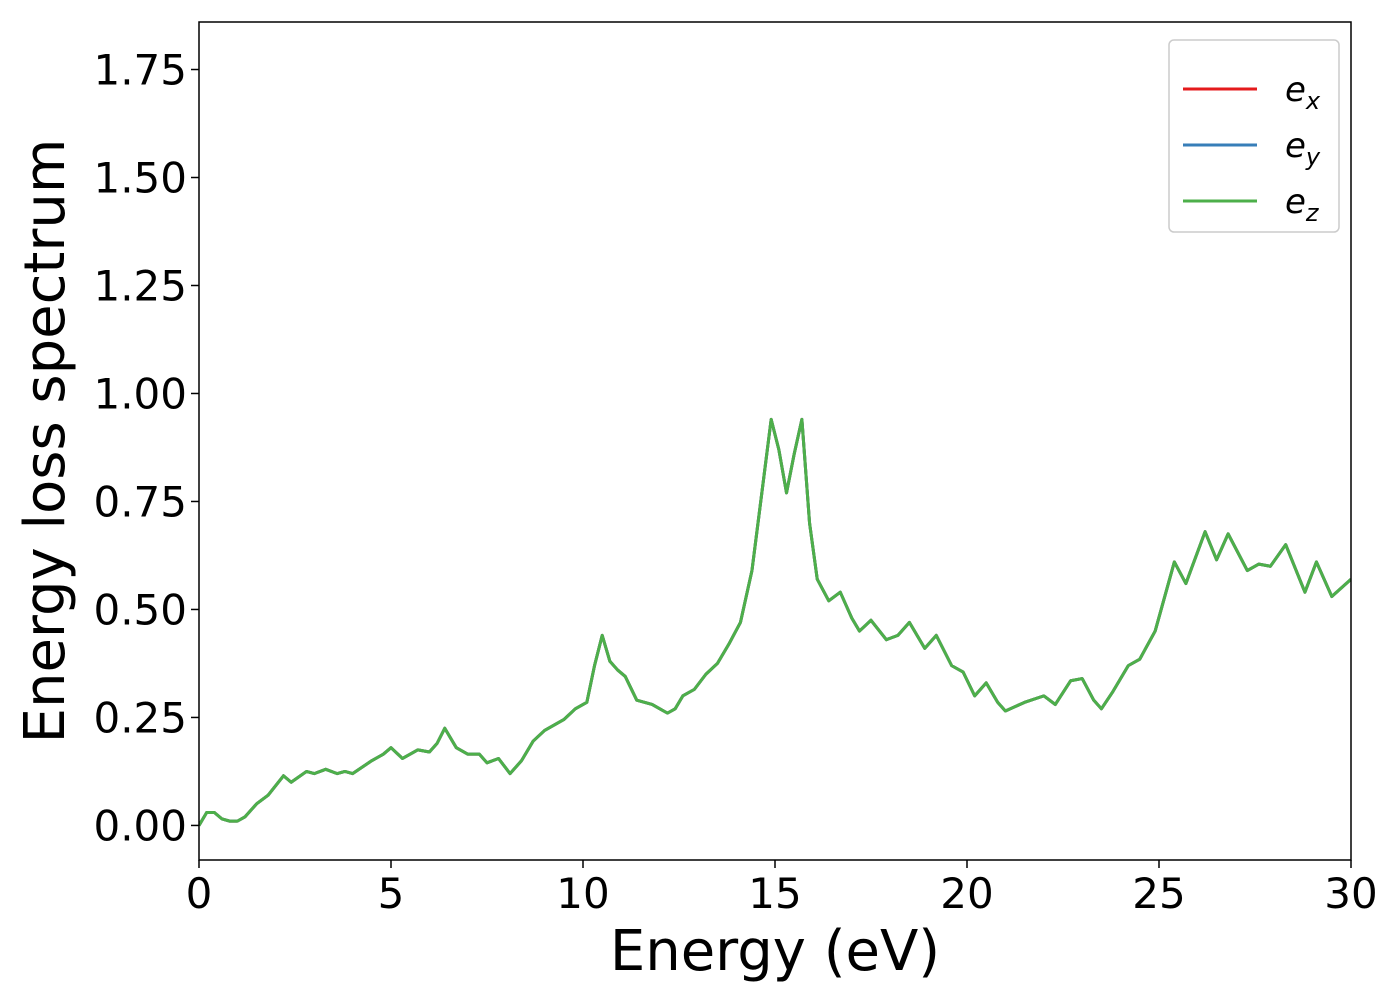  Describe the element at coordinates (140, 393) in the screenshot. I see `y-tick-label: 1.00` at that location.